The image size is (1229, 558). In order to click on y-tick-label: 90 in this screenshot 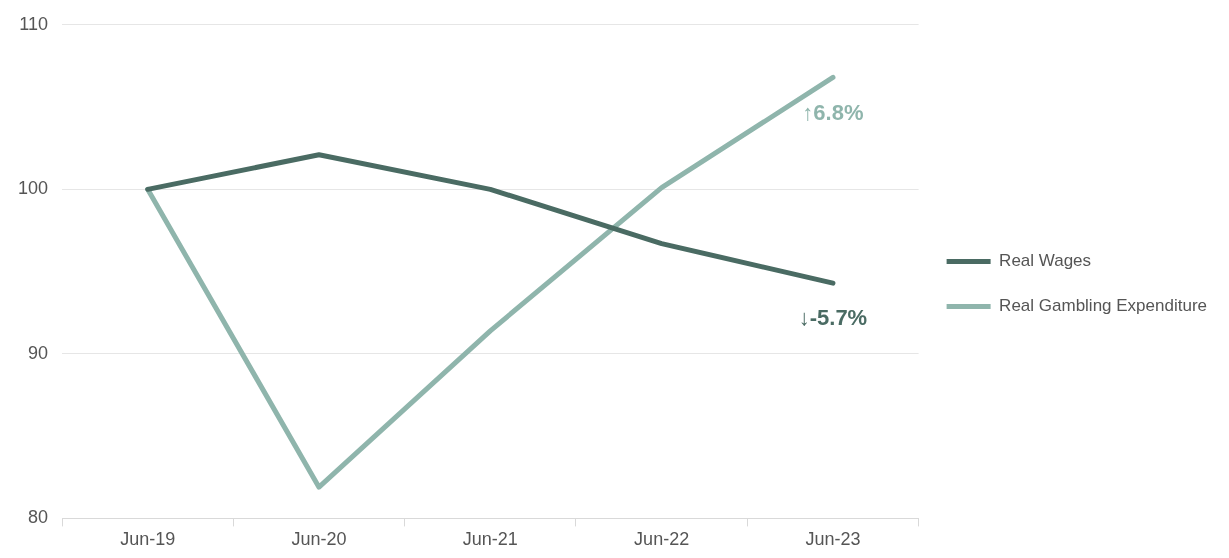, I will do `click(38, 352)`.